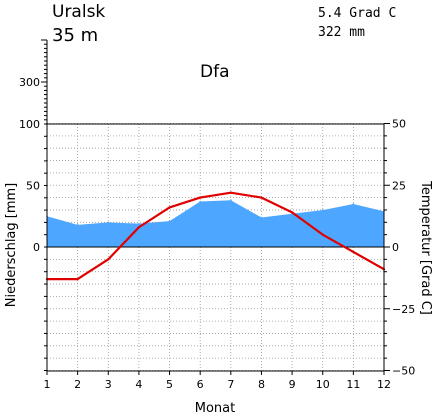 Image resolution: width=436 pixels, height=415 pixels. Describe the element at coordinates (169, 384) in the screenshot. I see `x-tick-label: 5` at that location.